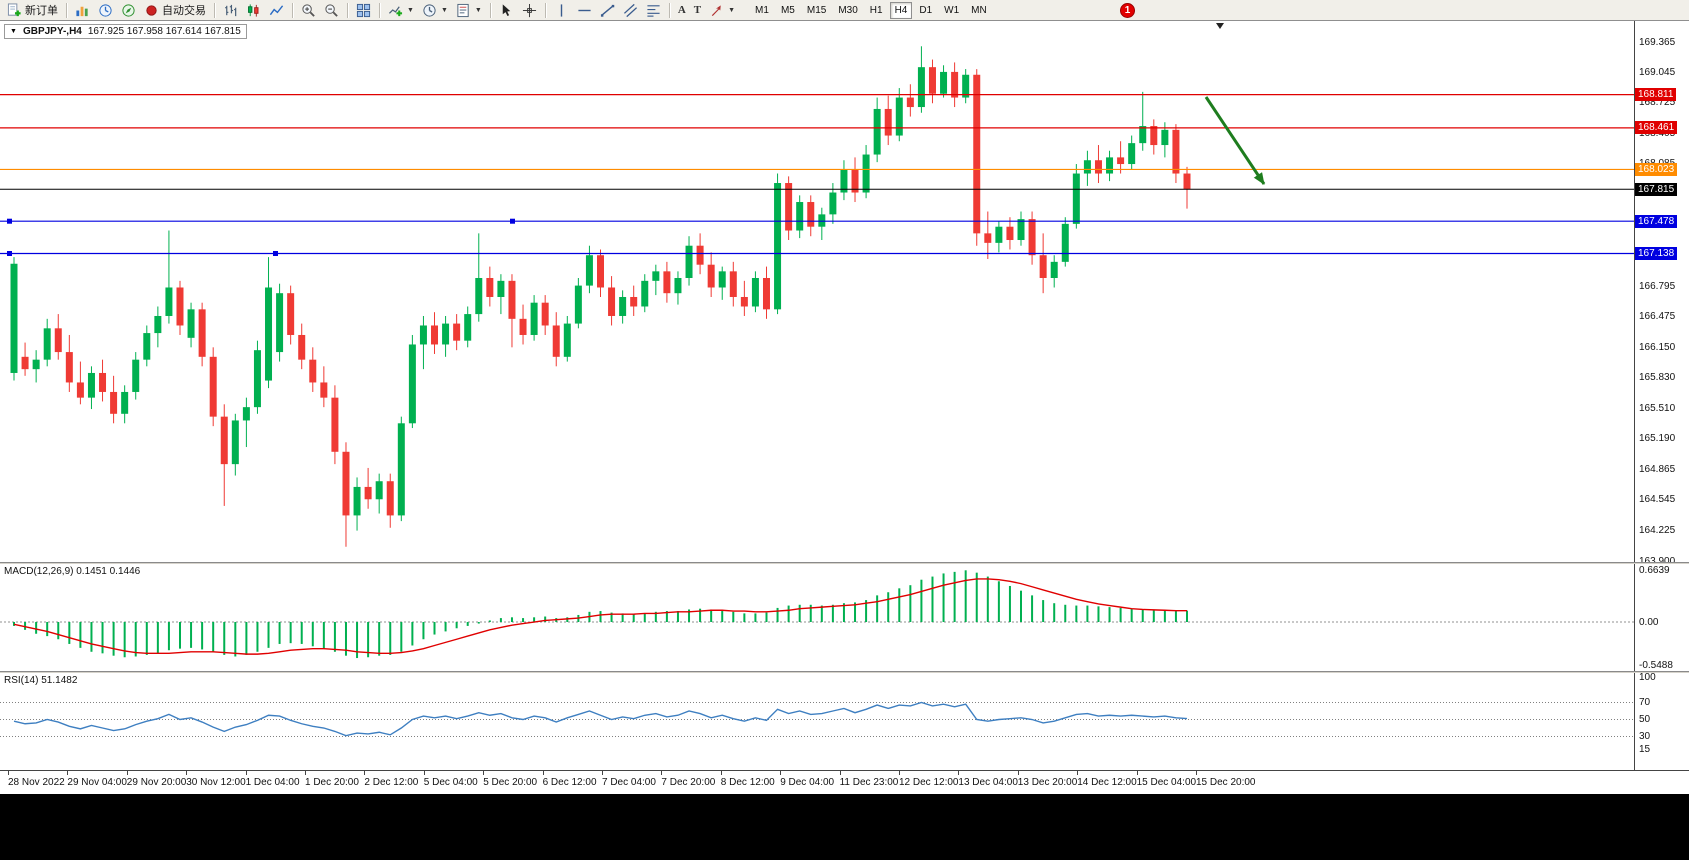 This screenshot has height=860, width=1689. I want to click on time-axis-label: 15 Dec 20:00, so click(1226, 782).